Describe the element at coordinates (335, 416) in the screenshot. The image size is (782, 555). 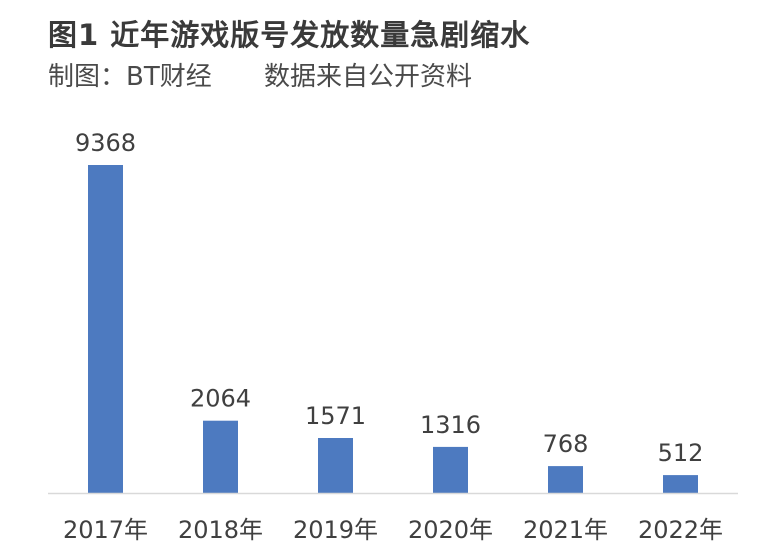
I see `value-label-2: 1571` at that location.